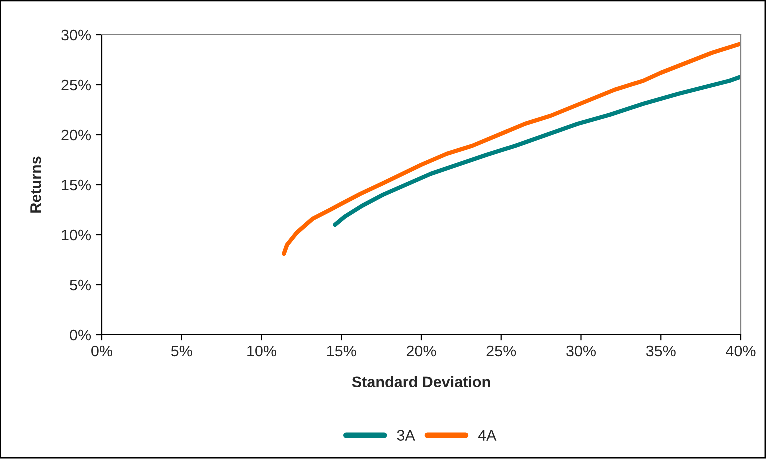 The height and width of the screenshot is (459, 767). Describe the element at coordinates (81, 285) in the screenshot. I see `y-tick-label: 5%` at that location.